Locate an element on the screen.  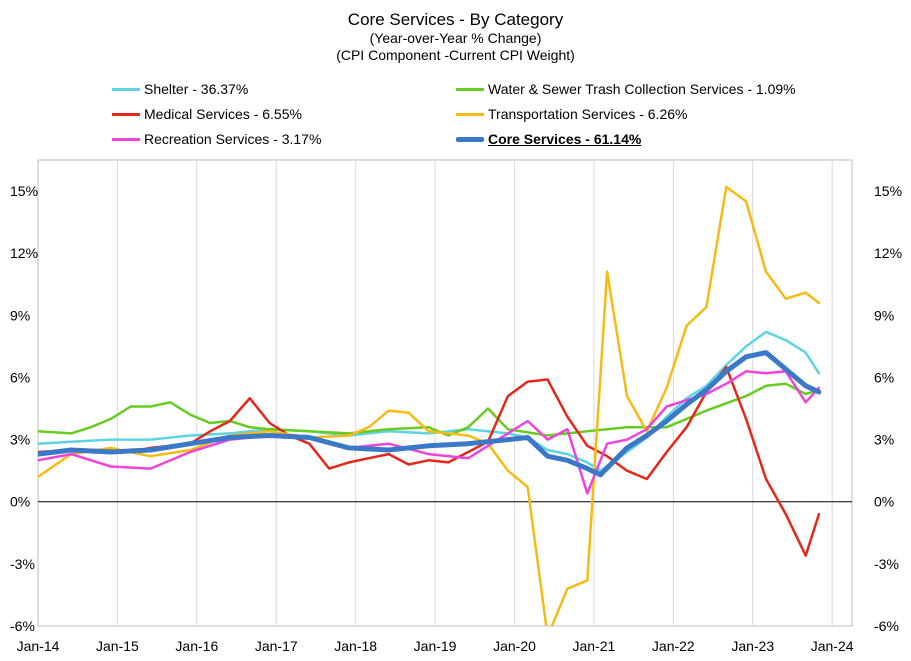
y-tick-label-right: 15% is located at coordinates (888, 191).